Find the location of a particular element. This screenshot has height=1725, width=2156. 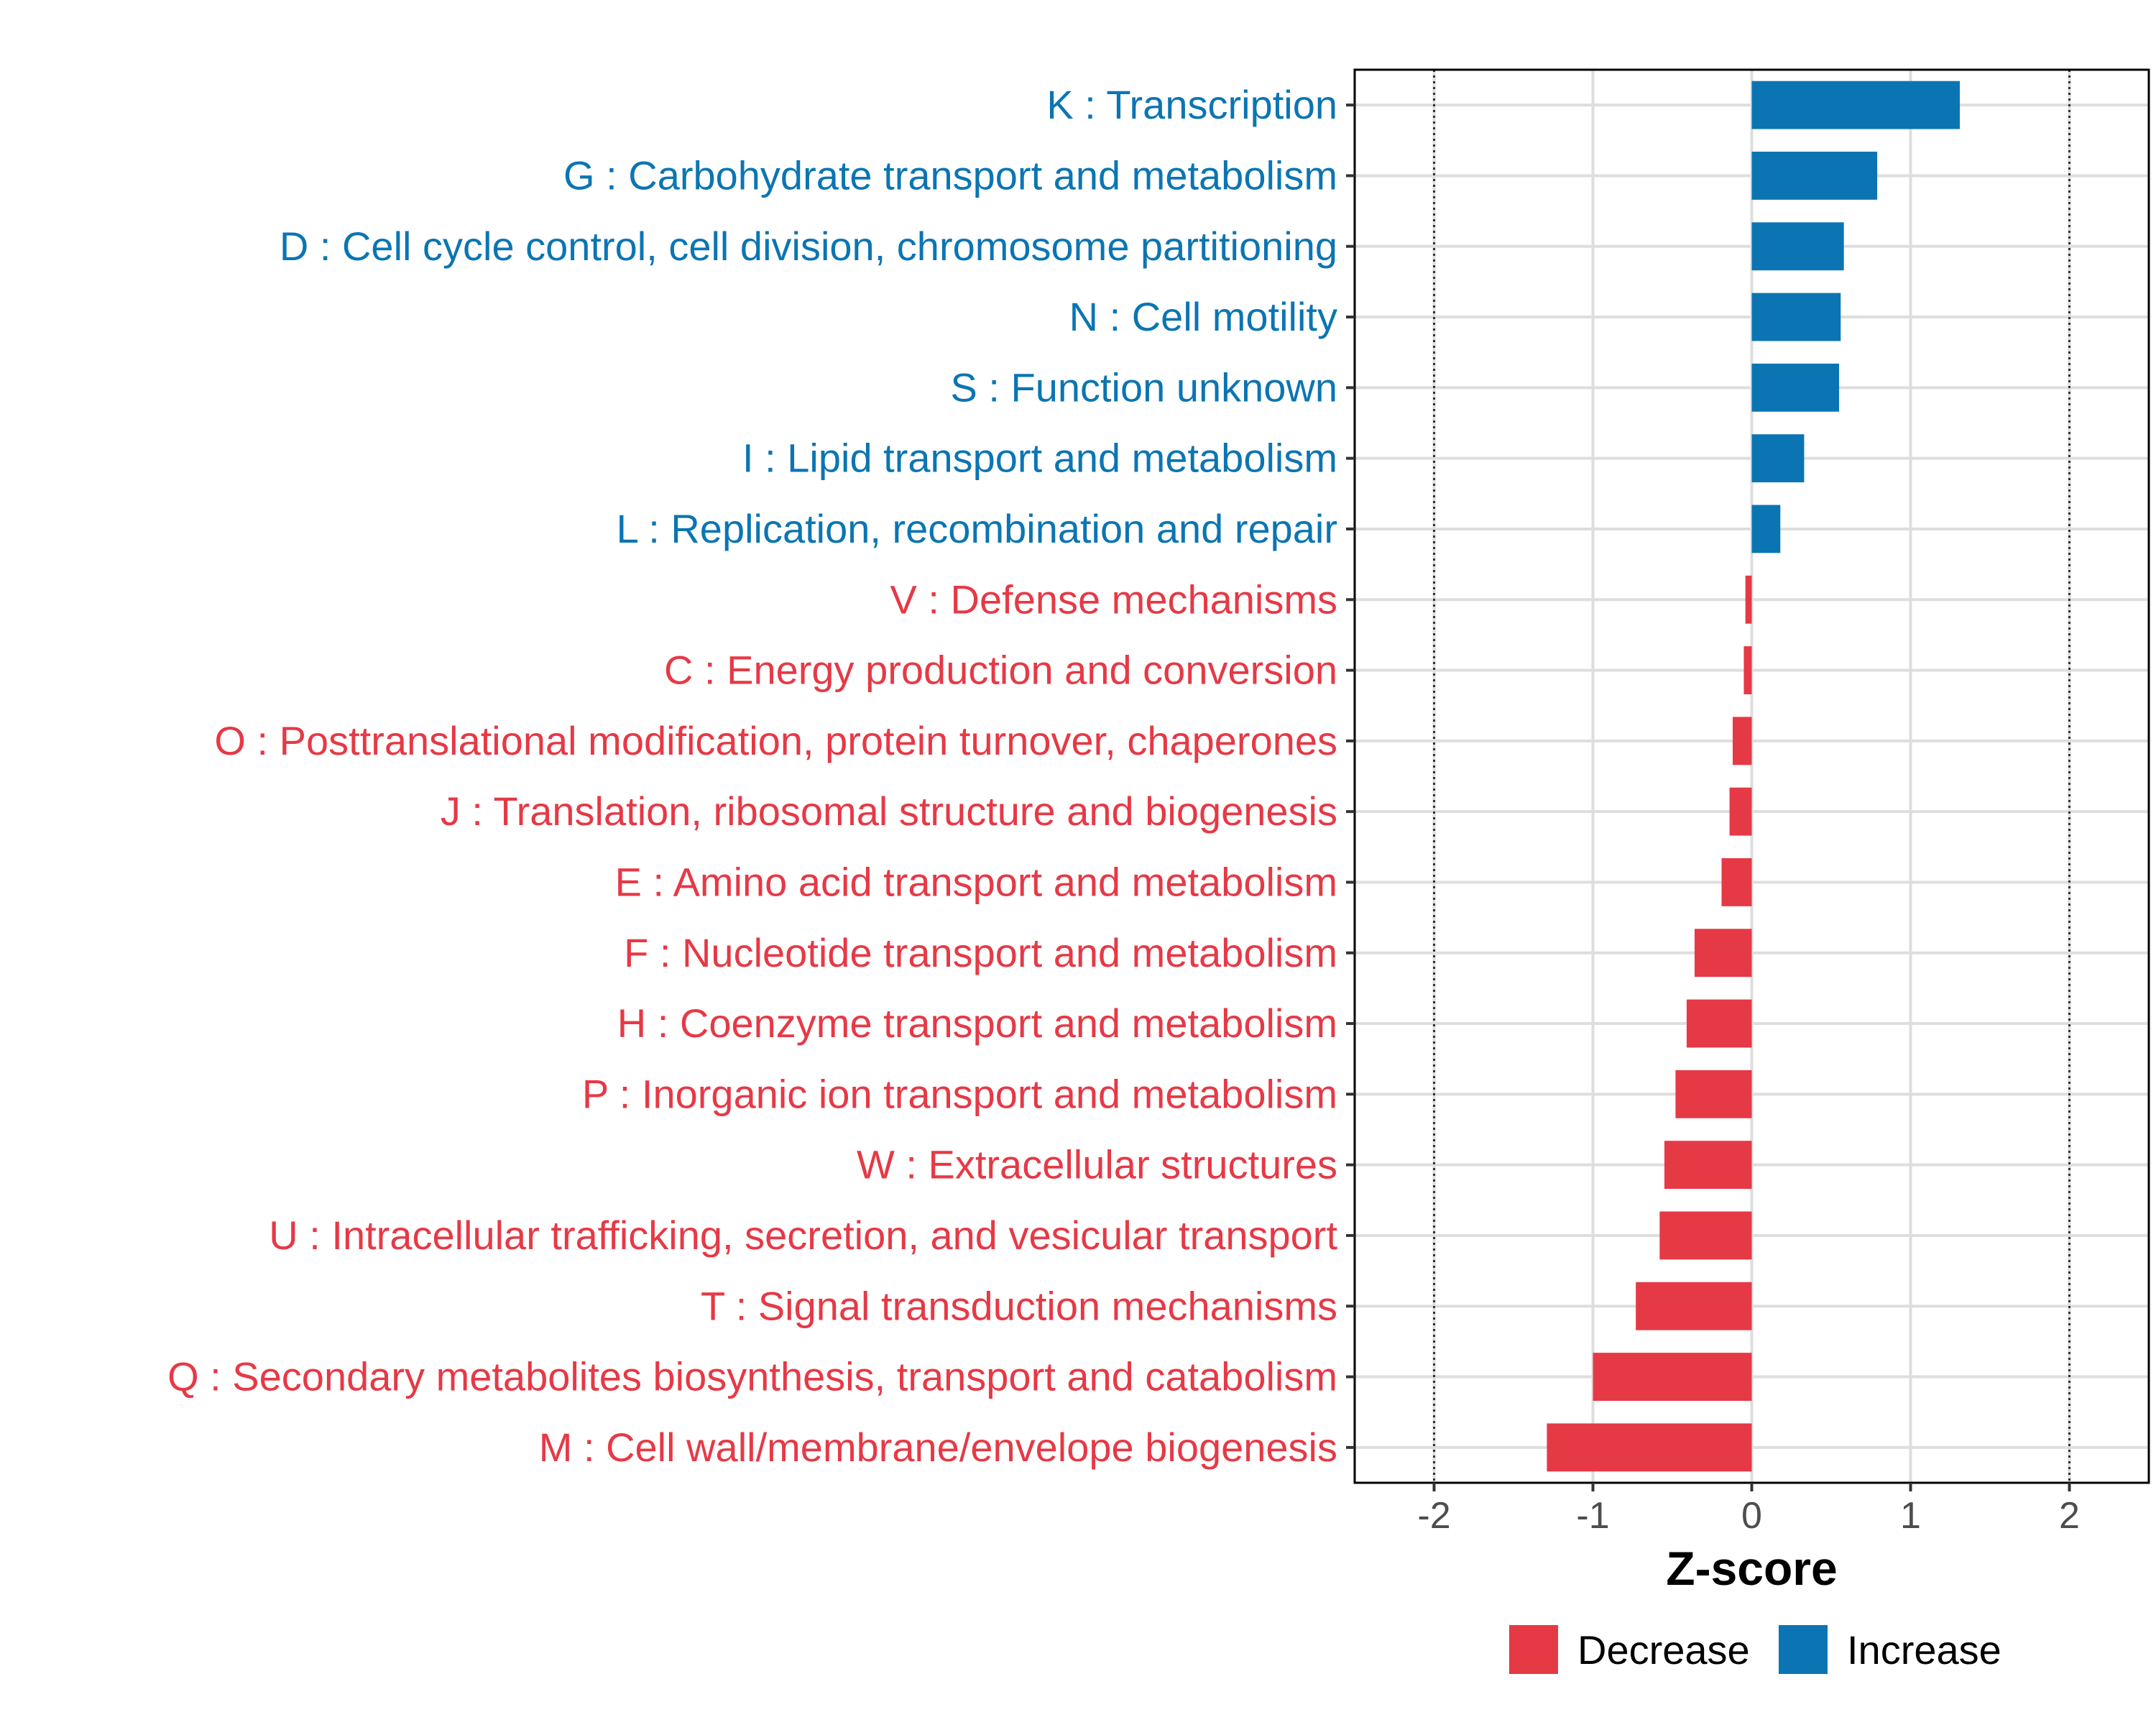

bar-u is located at coordinates (1705, 1235).